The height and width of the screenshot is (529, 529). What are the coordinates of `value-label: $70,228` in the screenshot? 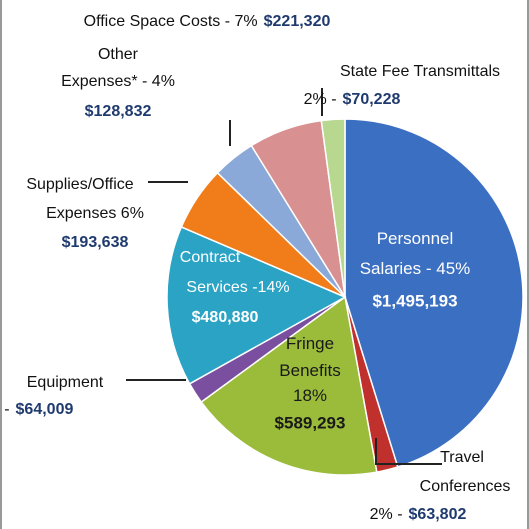 It's located at (372, 99).